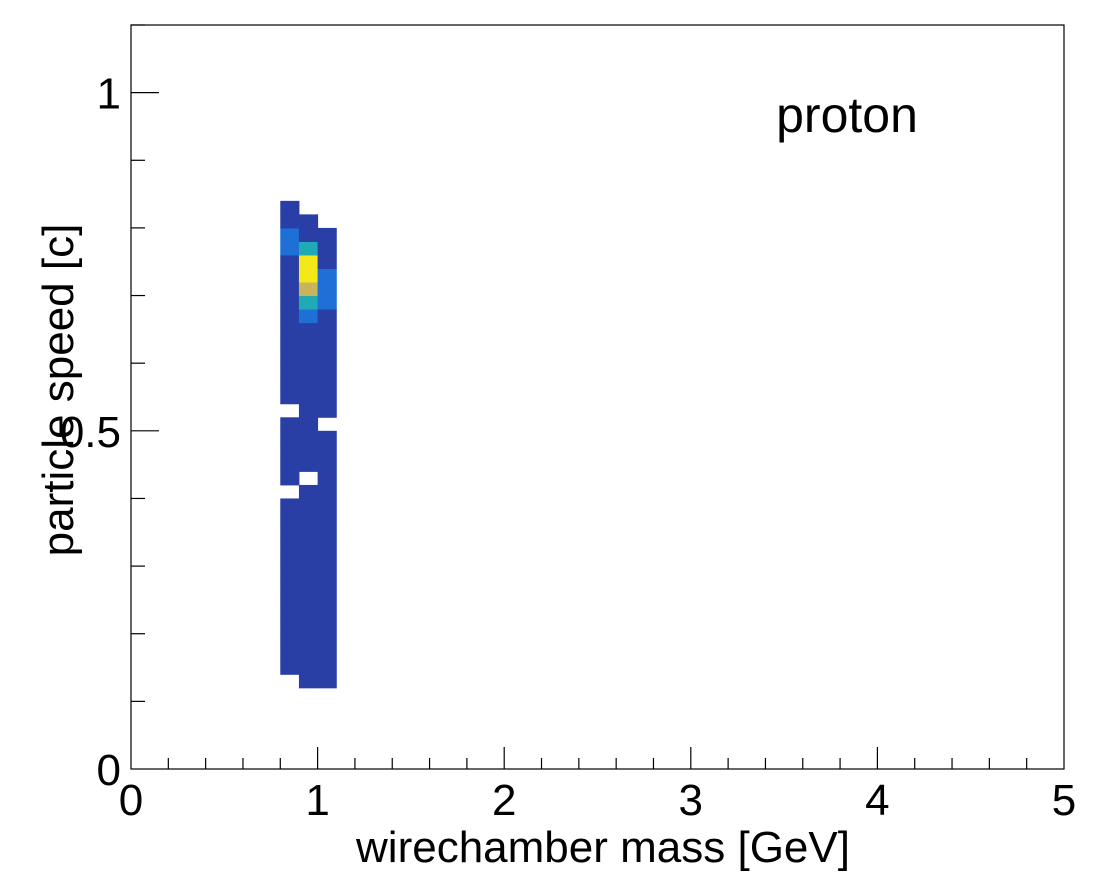 The width and height of the screenshot is (1098, 875). Describe the element at coordinates (602, 847) in the screenshot. I see `x-axis-title: wirechamber mass [GeV]` at that location.